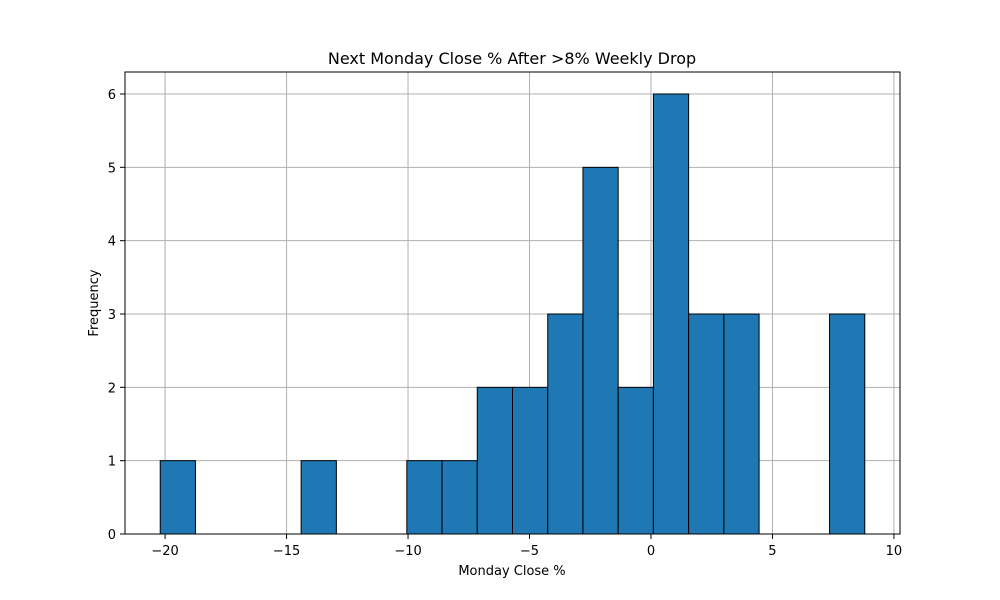 The height and width of the screenshot is (600, 1000). I want to click on y-axis-ticks: 0 1 2 3 4 5 6, so click(116, 315).